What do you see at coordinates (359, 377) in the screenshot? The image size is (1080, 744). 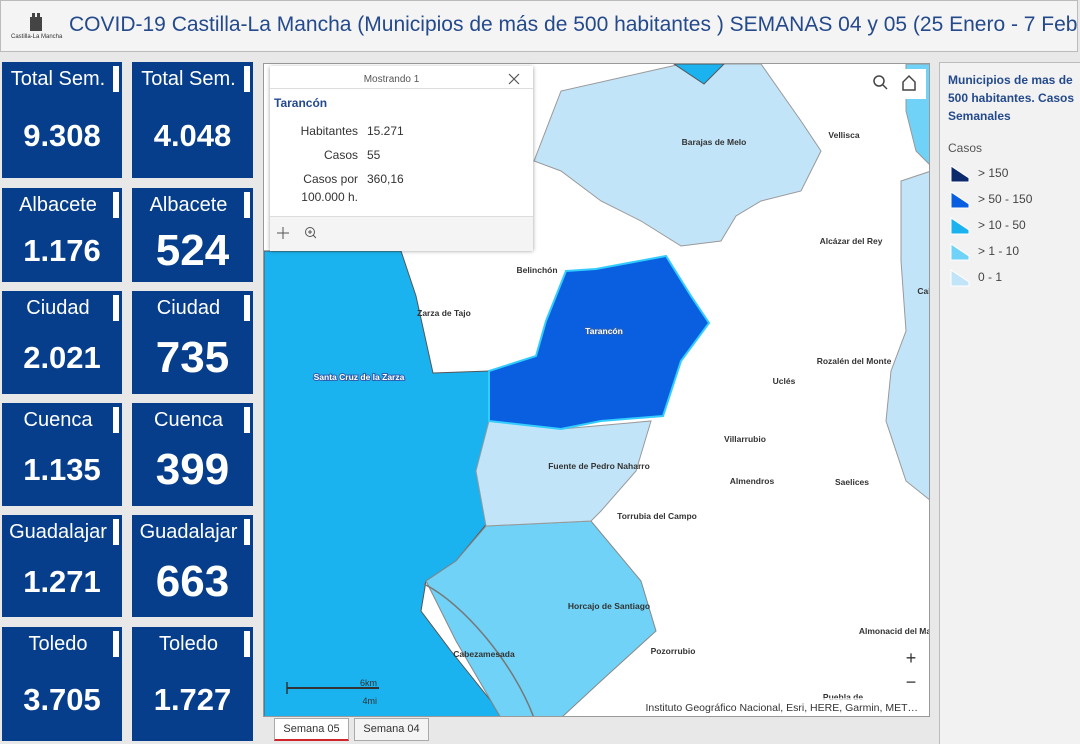 I see `map-label: Santa Cruz de la Zarza` at bounding box center [359, 377].